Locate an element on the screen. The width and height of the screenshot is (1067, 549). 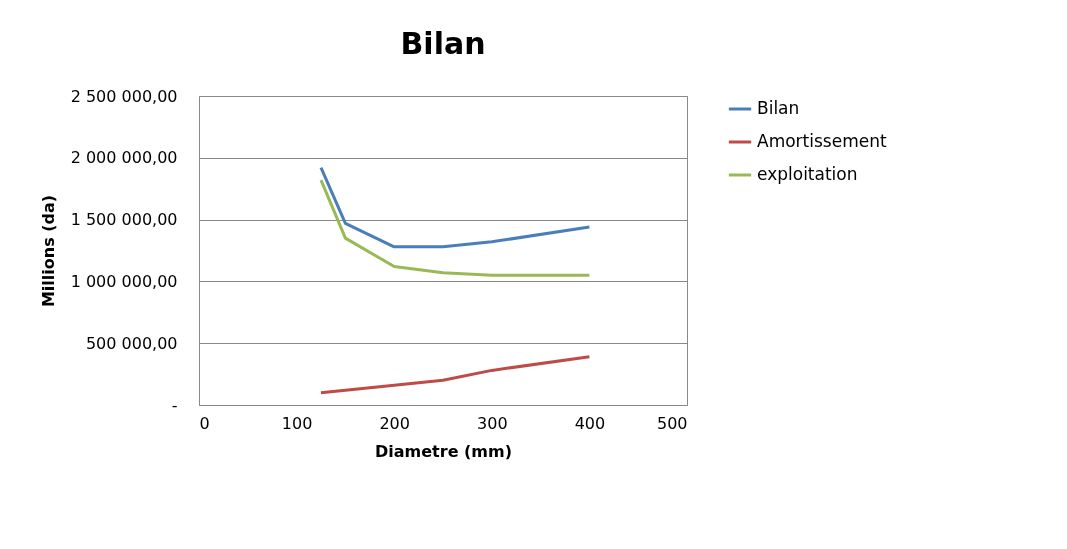
x-tick-label: 200 is located at coordinates (394, 423).